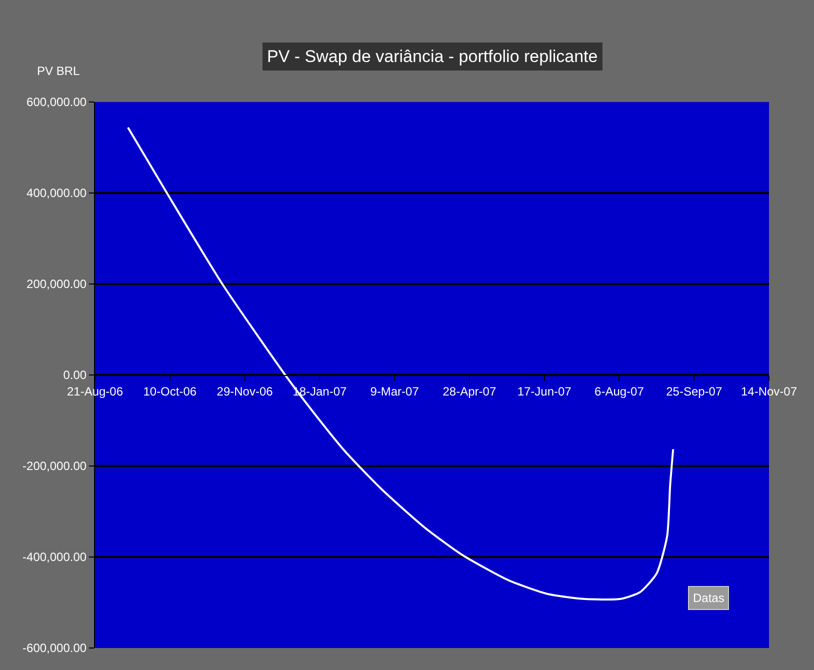 Image resolution: width=814 pixels, height=670 pixels. Describe the element at coordinates (54, 557) in the screenshot. I see `y-tick-label: -400,000.00` at that location.